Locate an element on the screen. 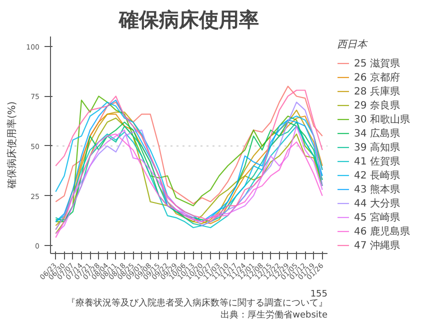 Image resolution: width=427 pixels, height=320 pixels. legend-label: 29 奈良県 is located at coordinates (377, 105).